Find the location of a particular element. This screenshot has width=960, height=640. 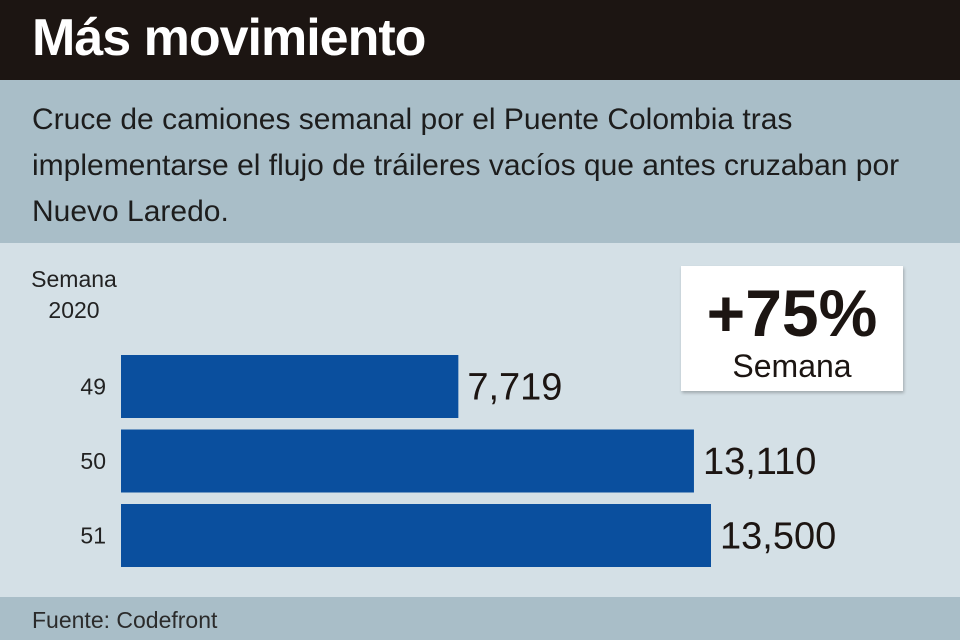

source-note: Fuente: Codefront is located at coordinates (125, 620).